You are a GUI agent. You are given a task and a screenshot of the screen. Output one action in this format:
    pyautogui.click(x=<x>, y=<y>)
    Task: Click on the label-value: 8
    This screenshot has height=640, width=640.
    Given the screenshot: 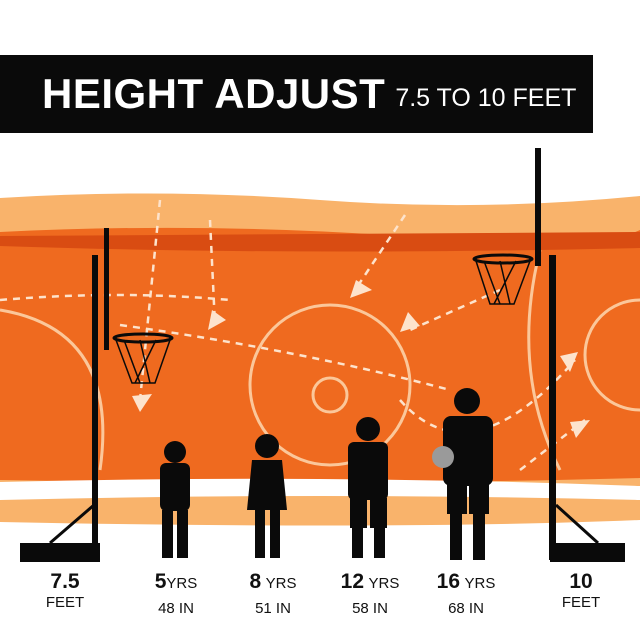 What is the action you would take?
    pyautogui.click(x=255, y=581)
    